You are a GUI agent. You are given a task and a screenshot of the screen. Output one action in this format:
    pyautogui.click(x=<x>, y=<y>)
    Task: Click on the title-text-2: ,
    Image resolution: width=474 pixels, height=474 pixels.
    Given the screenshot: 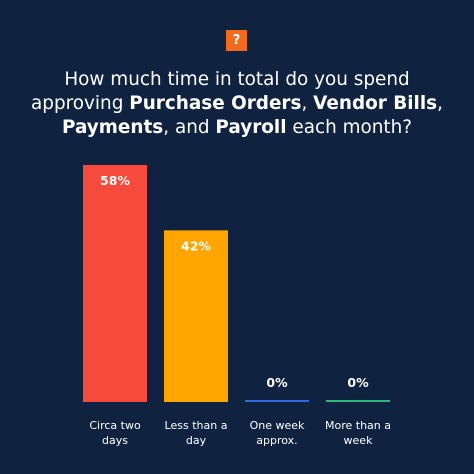 What is the action you would take?
    pyautogui.click(x=307, y=103)
    